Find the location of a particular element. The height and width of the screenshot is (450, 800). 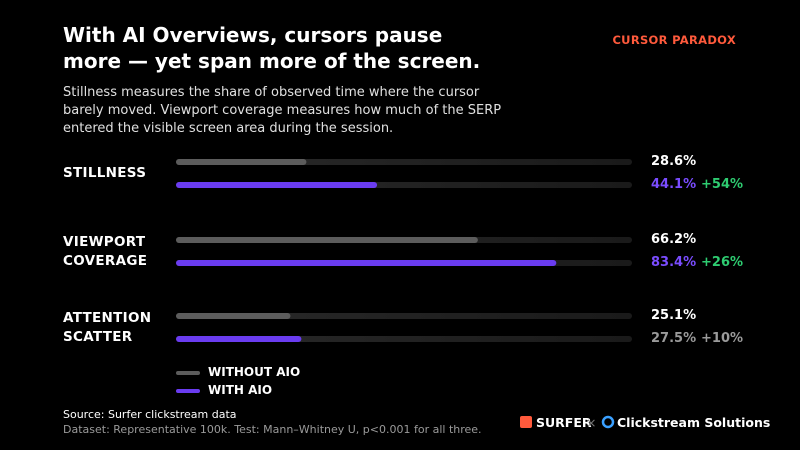

clickstream-logo is located at coordinates (608, 422).